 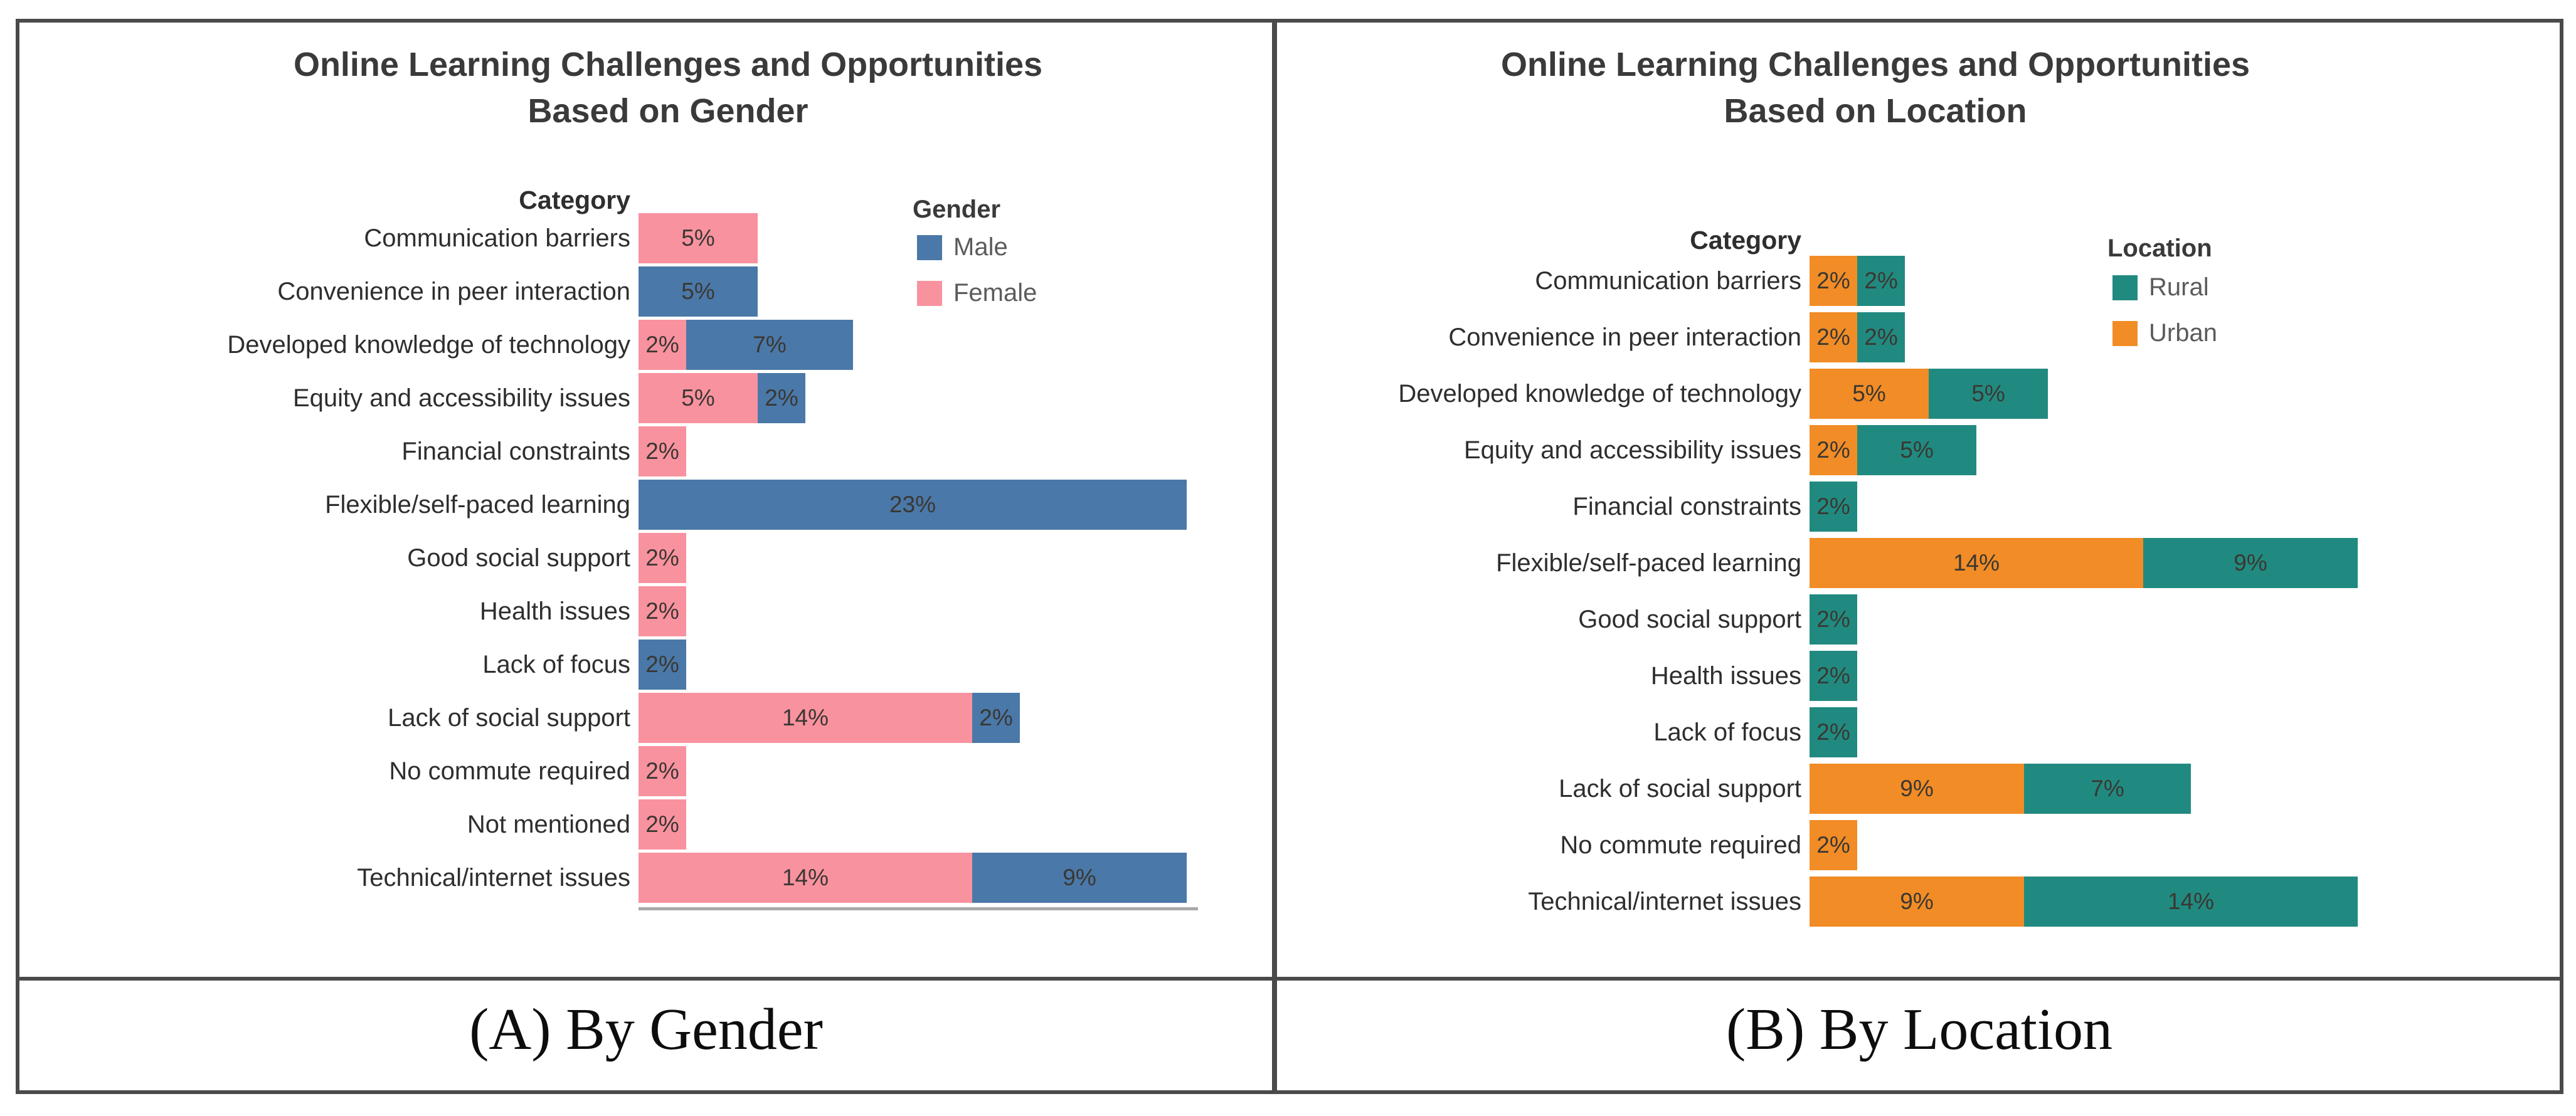 I want to click on bar-segment-male: 5%, so click(x=698, y=291).